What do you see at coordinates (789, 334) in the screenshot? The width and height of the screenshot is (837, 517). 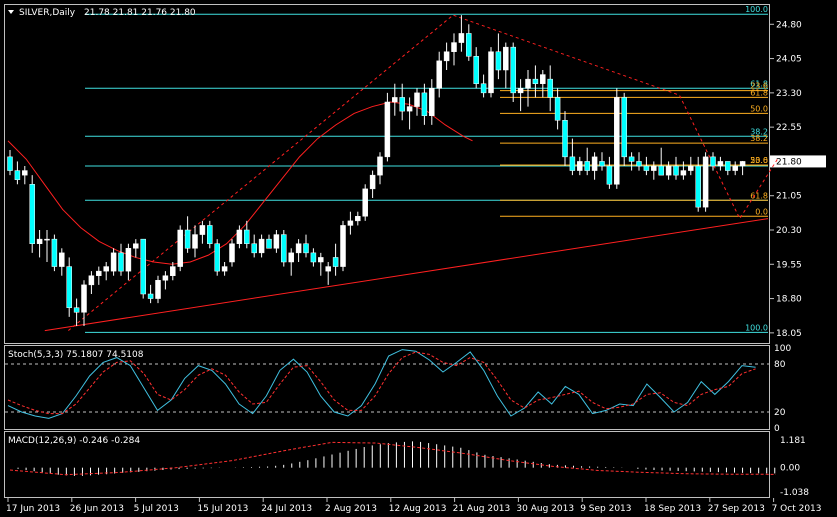 I see `price-tick-label: 18.05` at bounding box center [789, 334].